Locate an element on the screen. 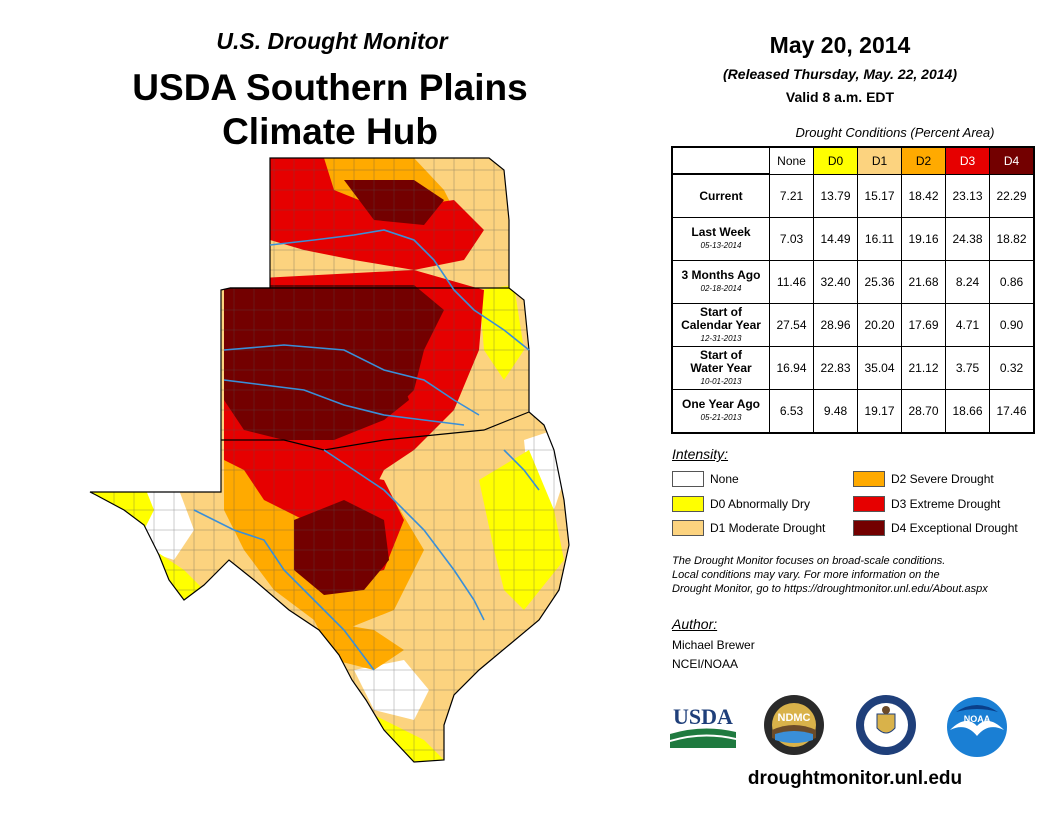 The width and height of the screenshot is (1056, 816). map-subtitle: U.S. Drought Monitor is located at coordinates (332, 41).